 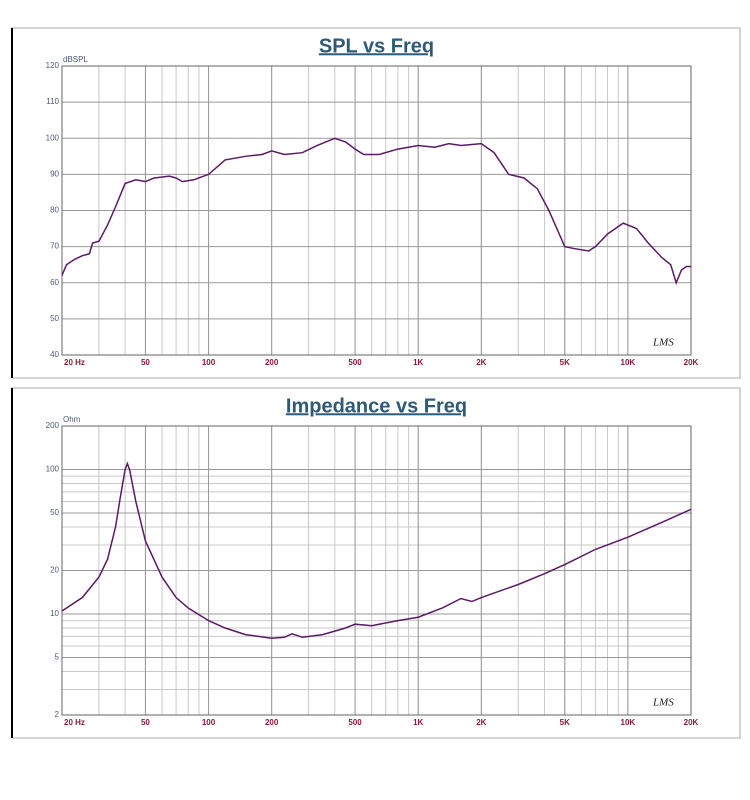 I want to click on y-tick-label: 40, so click(x=54, y=354).